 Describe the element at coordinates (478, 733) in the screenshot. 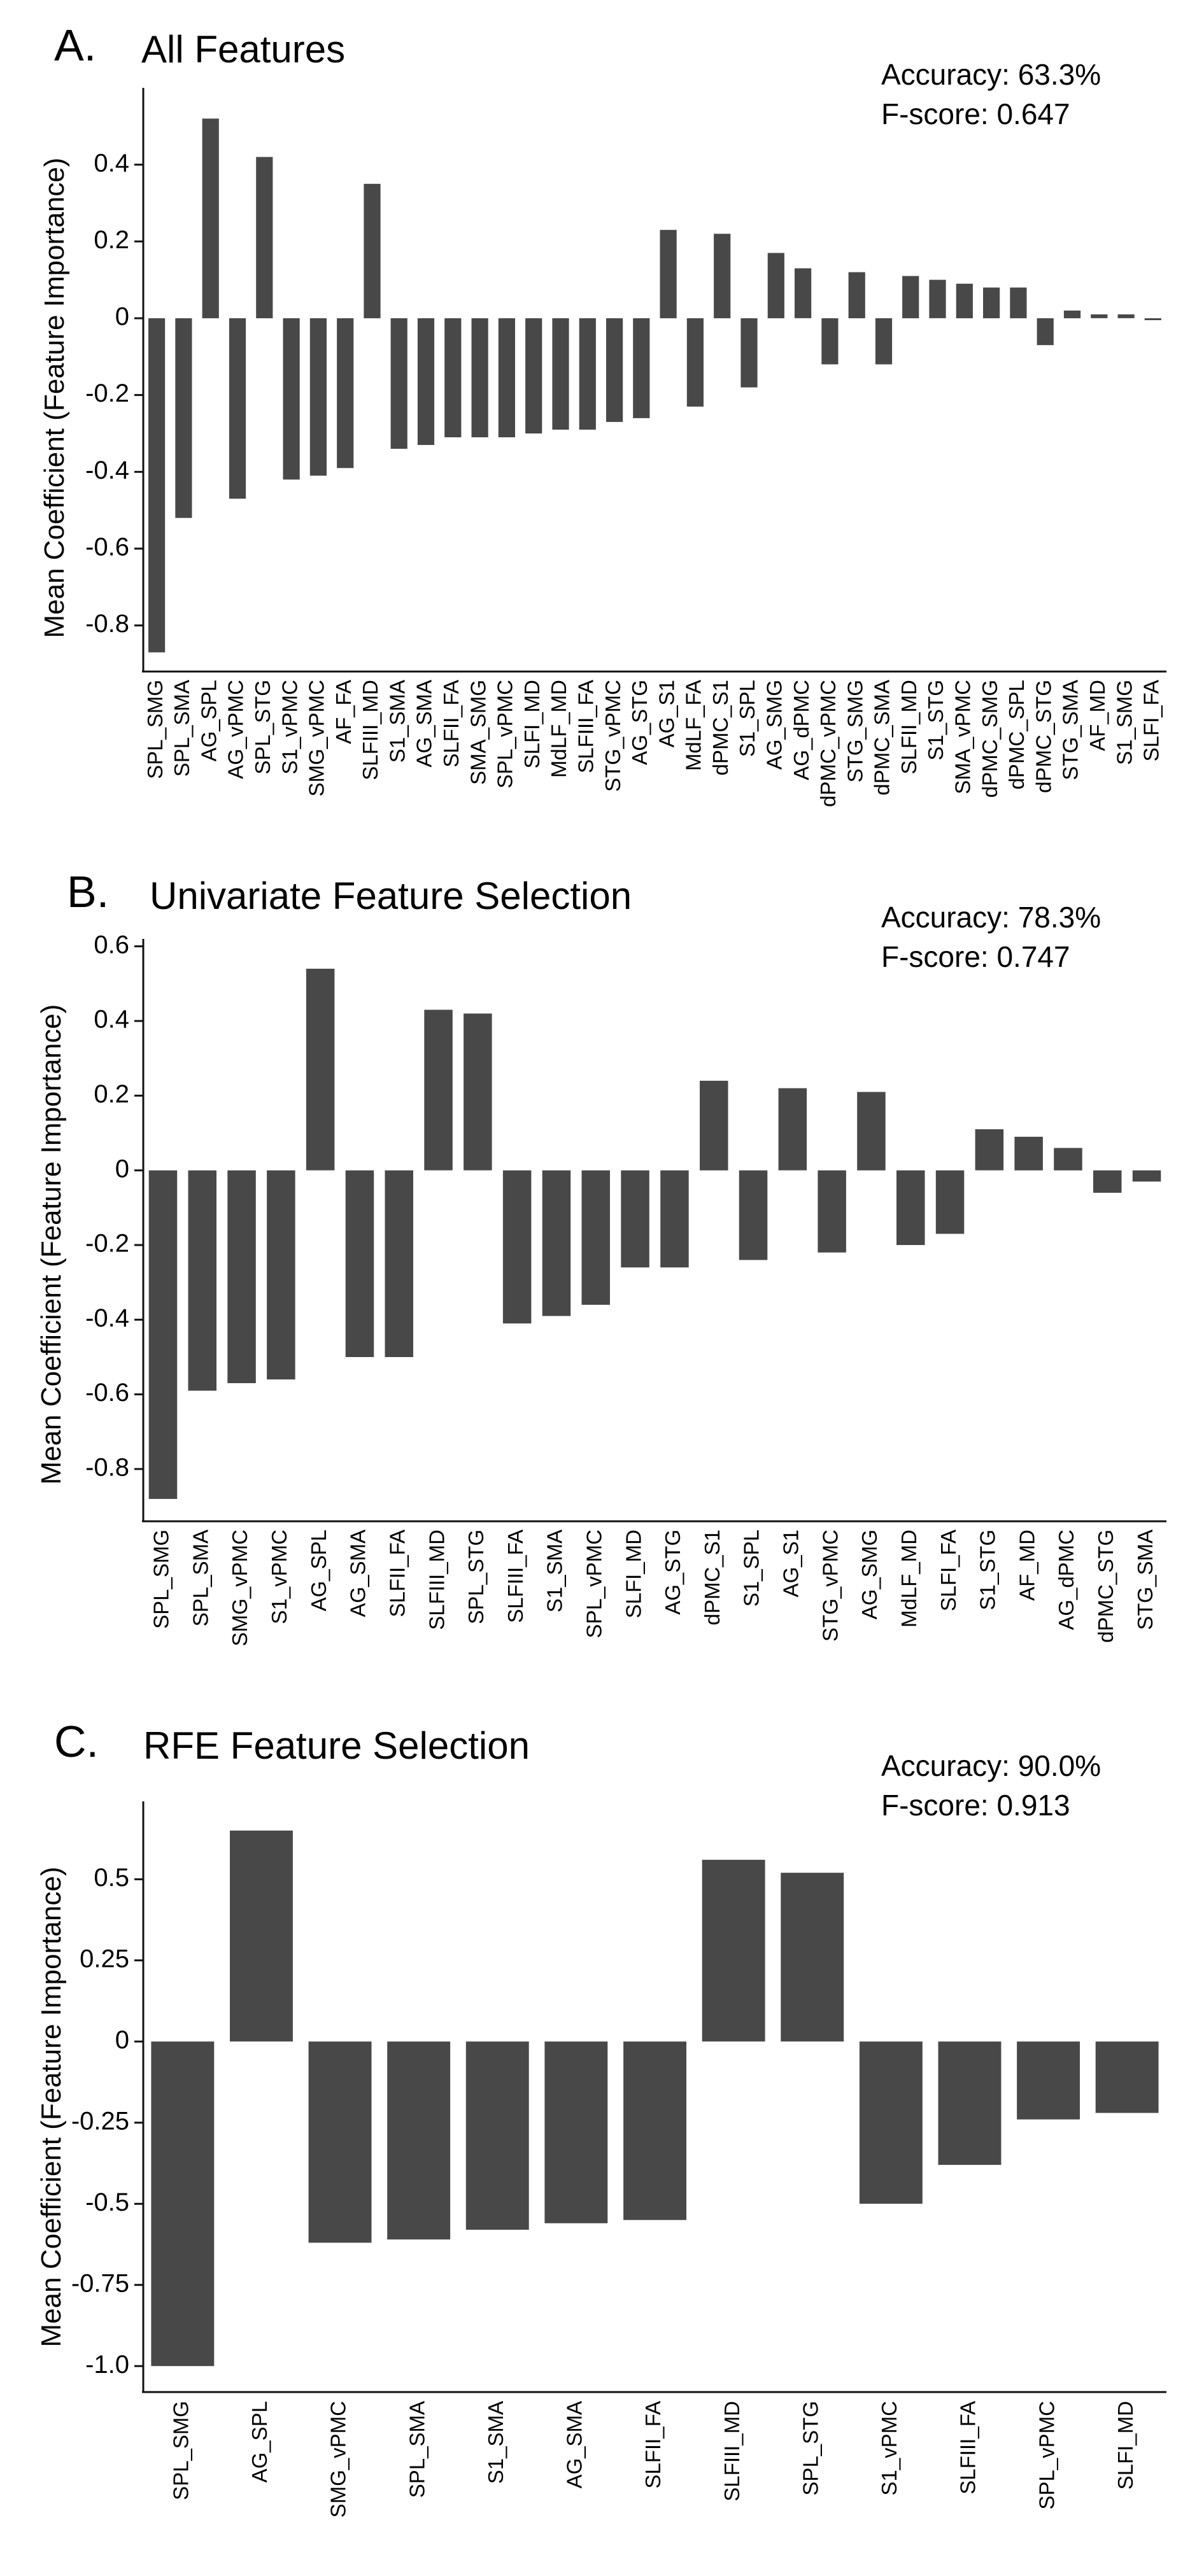

I see `x-tick-label: SMA_SMG` at that location.